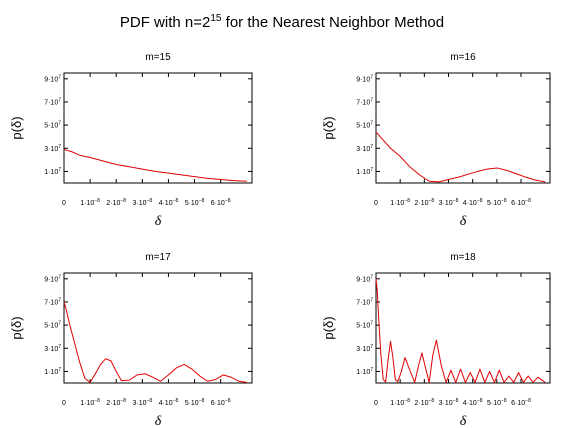 The height and width of the screenshot is (428, 564). Describe the element at coordinates (463, 257) in the screenshot. I see `subplot-title: m=18` at that location.